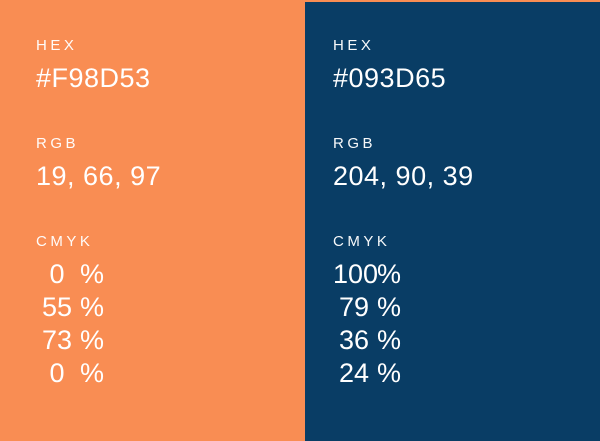  I want to click on cmyk-black-value: 0, so click(57, 373).